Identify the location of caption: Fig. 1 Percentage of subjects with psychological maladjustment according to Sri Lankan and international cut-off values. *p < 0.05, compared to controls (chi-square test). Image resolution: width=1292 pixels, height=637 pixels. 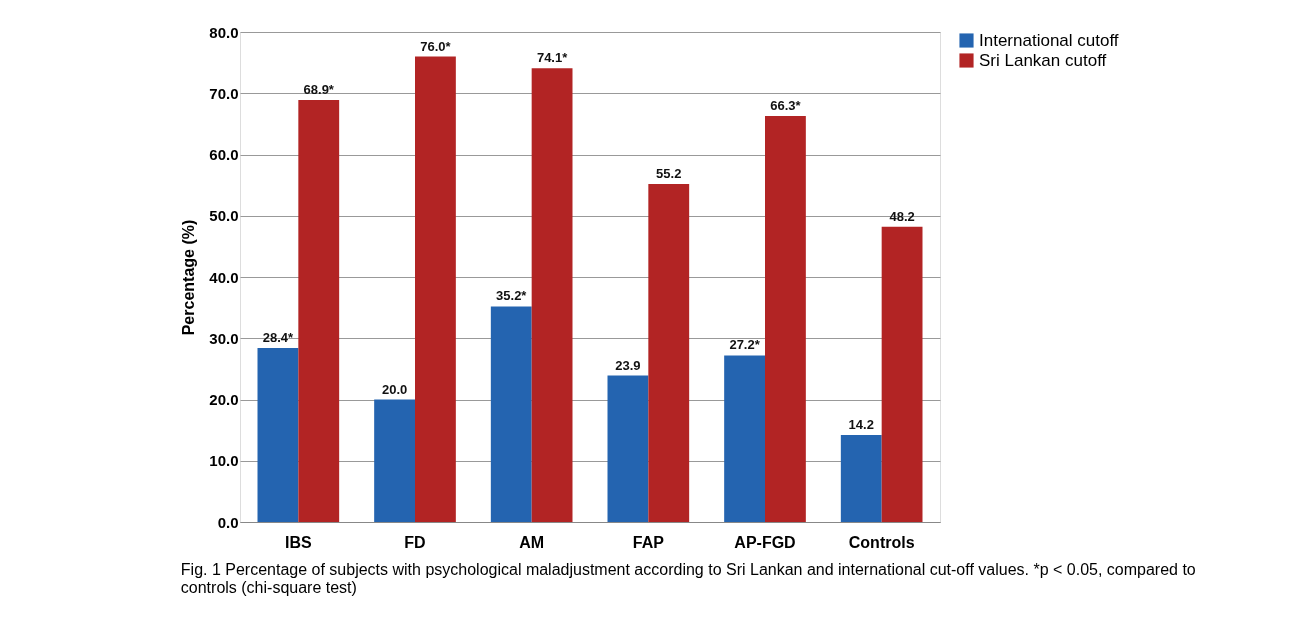
(688, 578).